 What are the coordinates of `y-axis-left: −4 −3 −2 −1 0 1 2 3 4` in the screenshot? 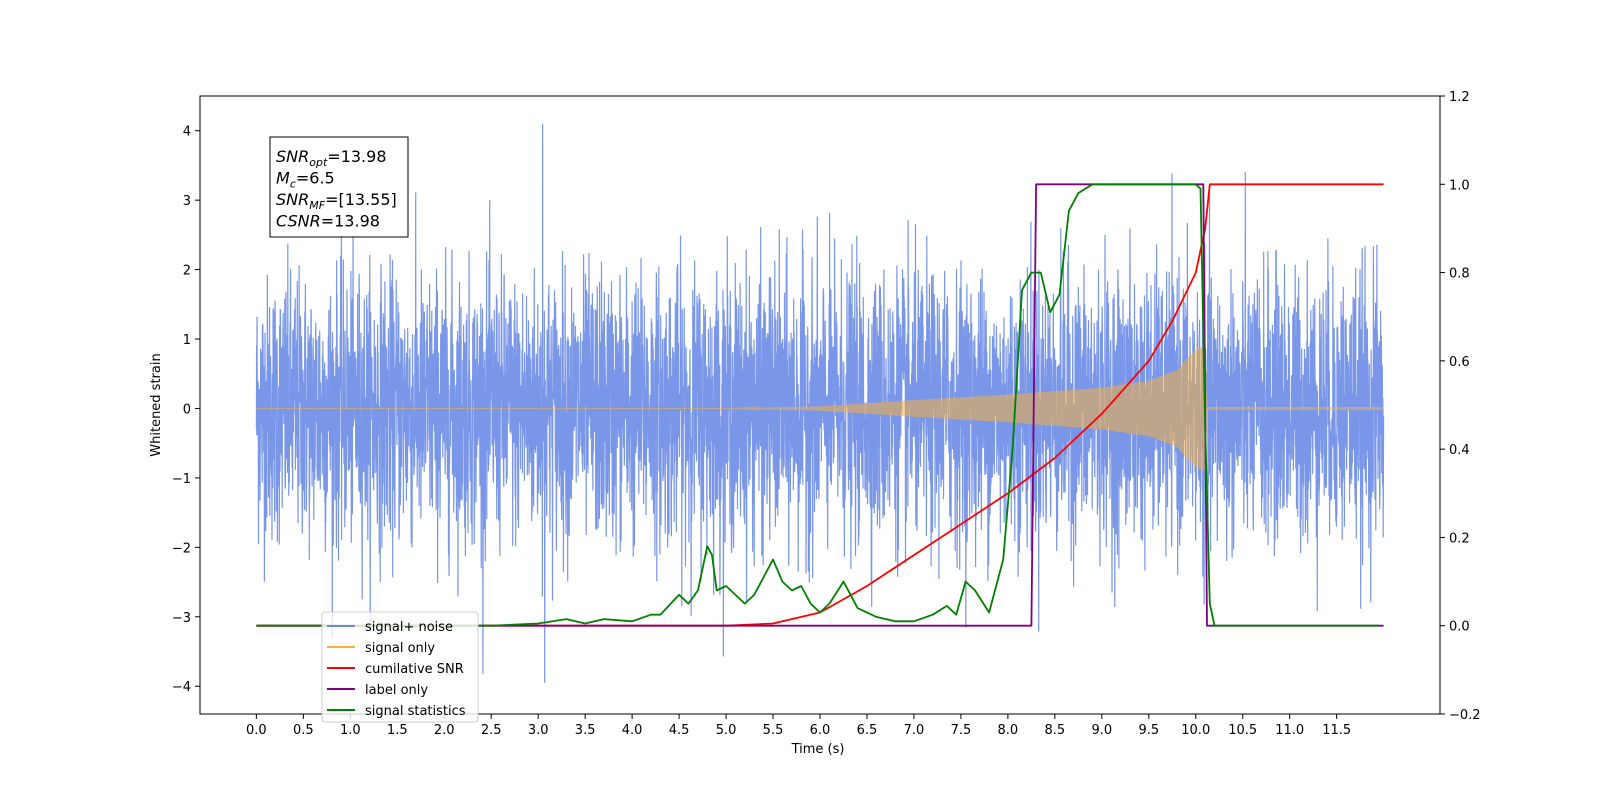 It's located at (186, 410).